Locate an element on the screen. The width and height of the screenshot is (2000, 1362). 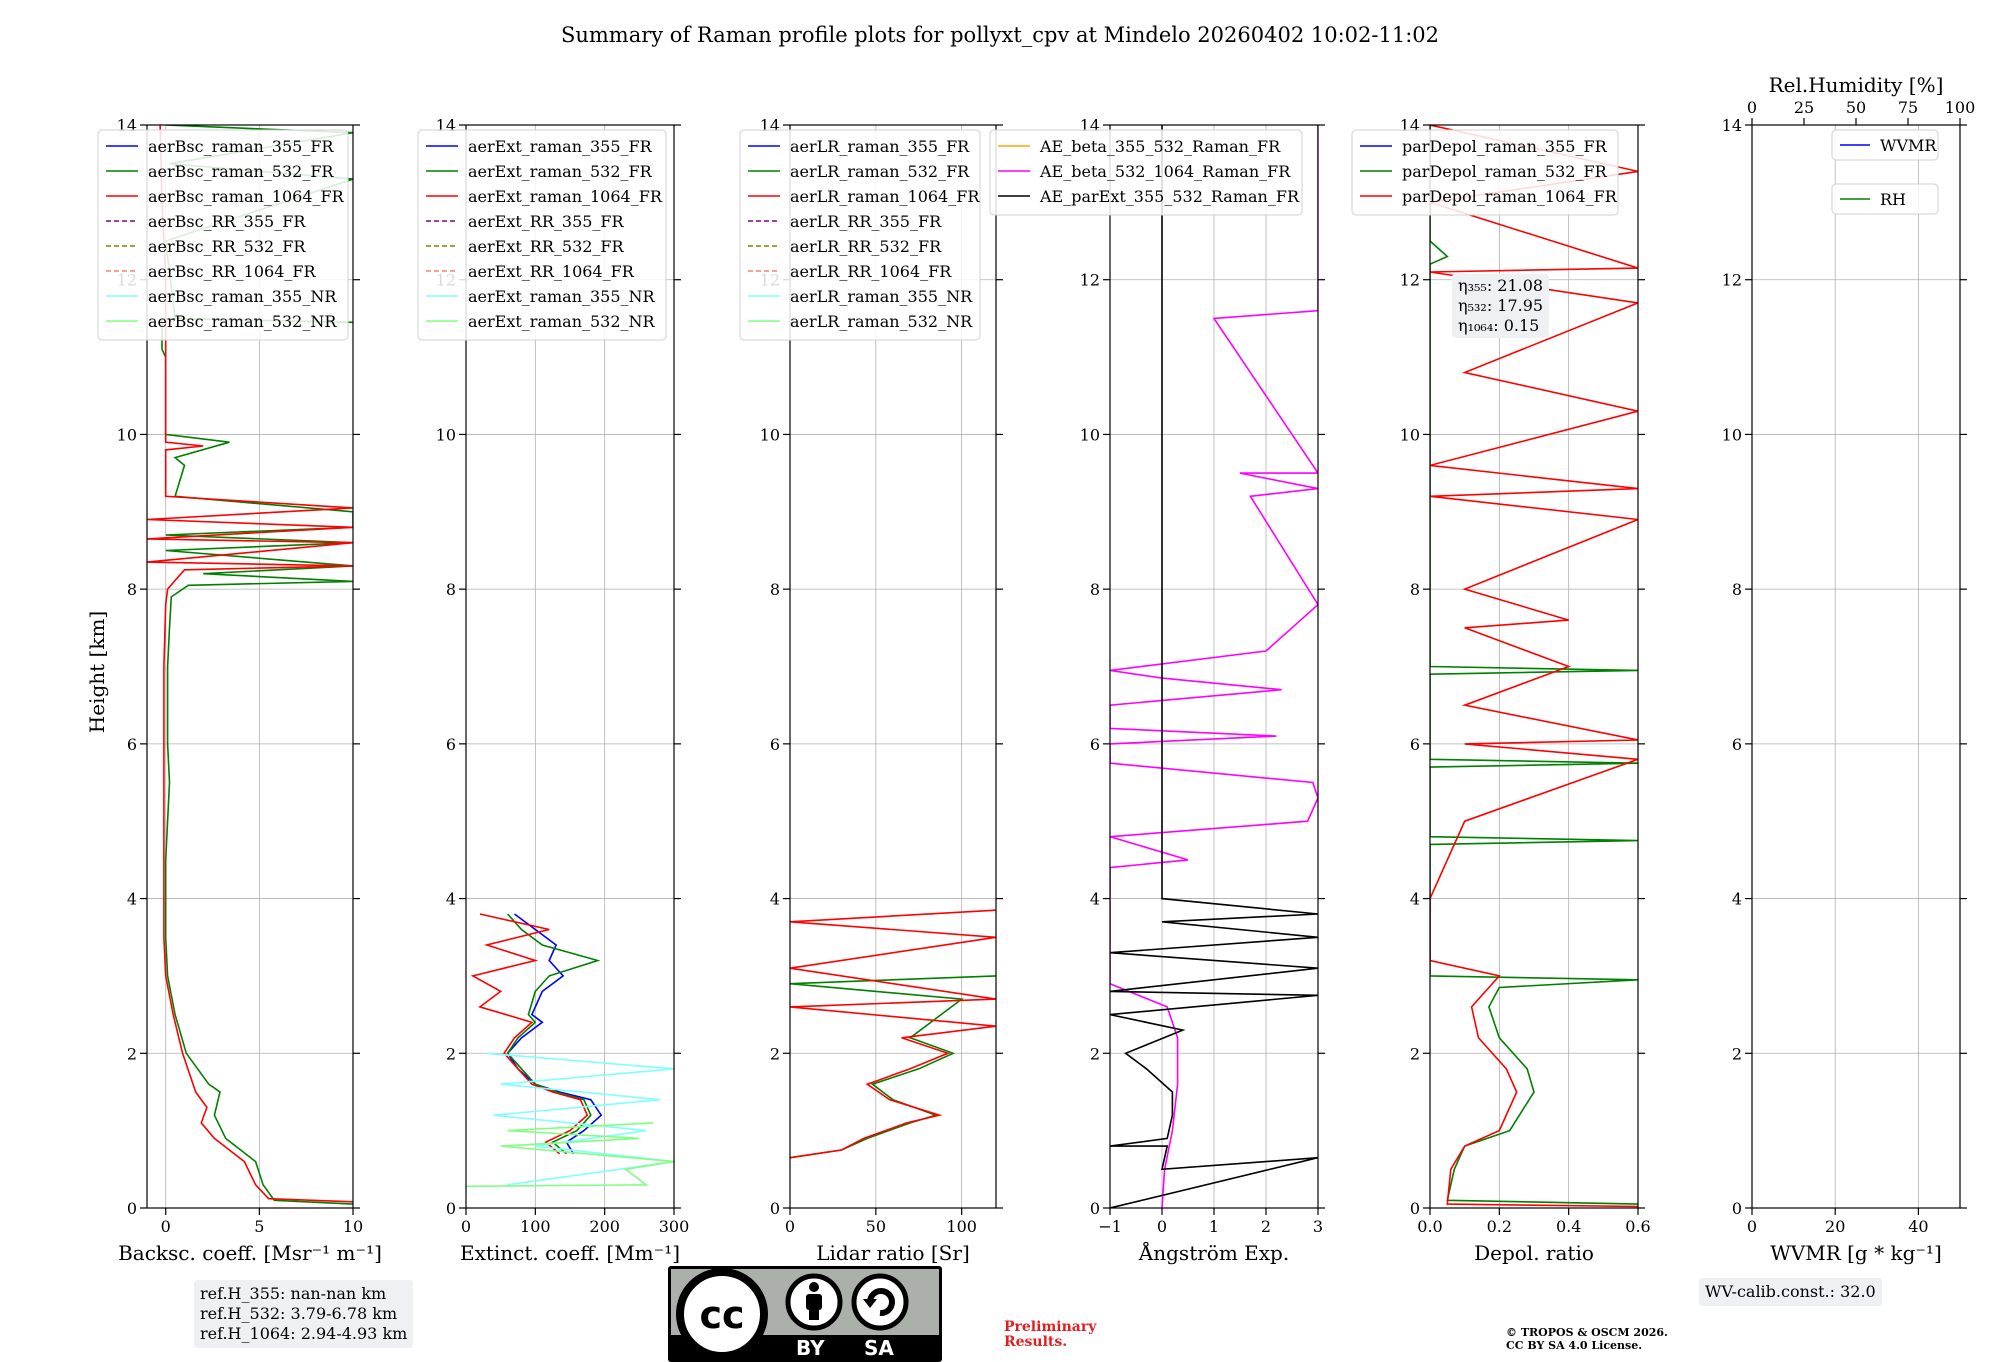
series-line-aerExt_raman_532_FR is located at coordinates (553, 1034).